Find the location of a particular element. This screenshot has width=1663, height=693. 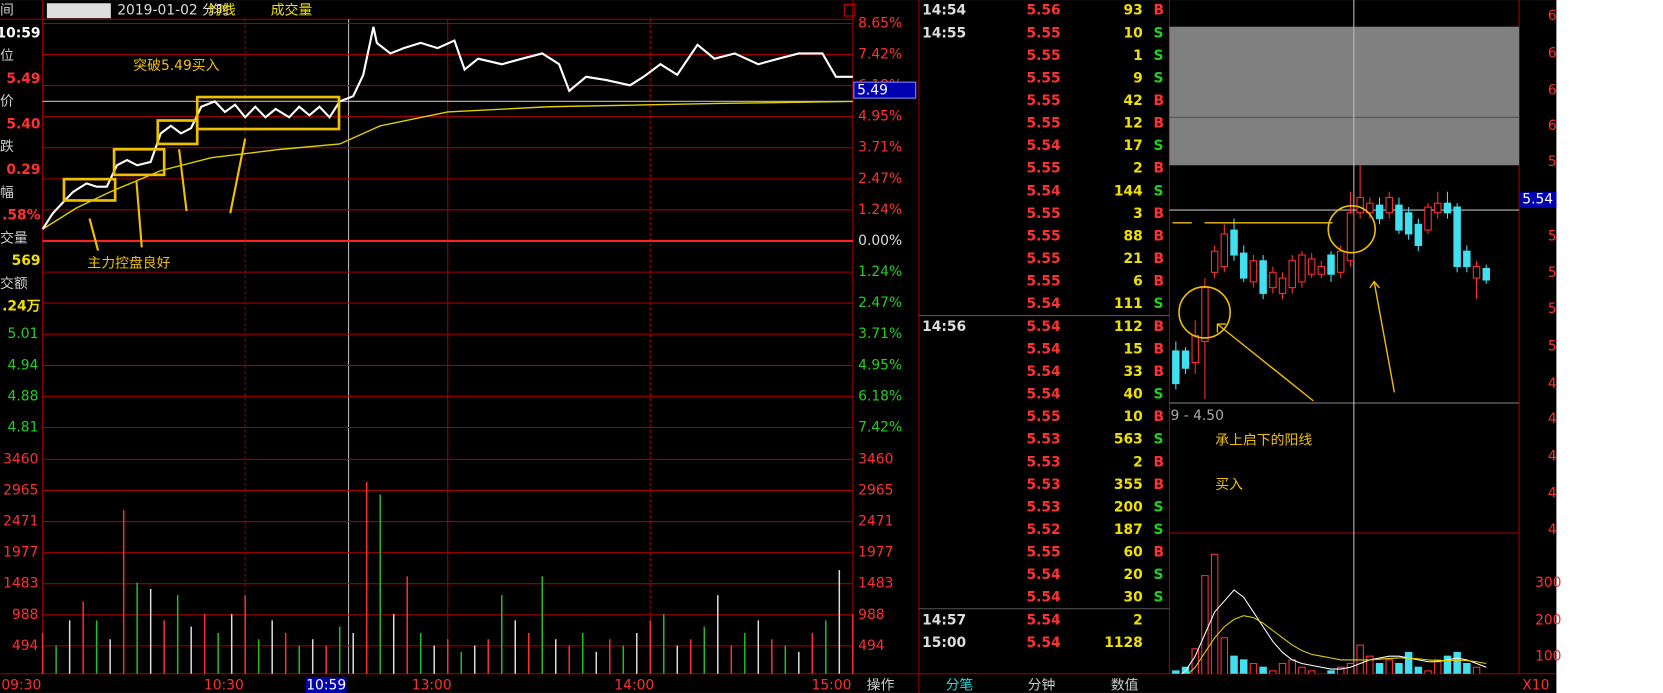

y-tick-label: 2.47% is located at coordinates (880, 303).